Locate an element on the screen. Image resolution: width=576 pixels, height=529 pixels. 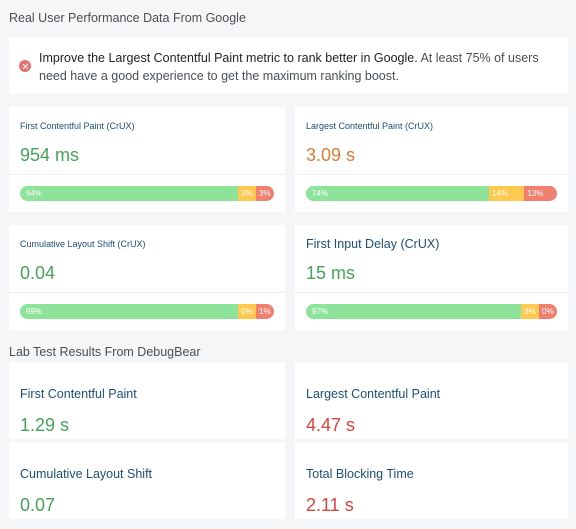
distribution-bar: 99% 0% 1% is located at coordinates (147, 311).